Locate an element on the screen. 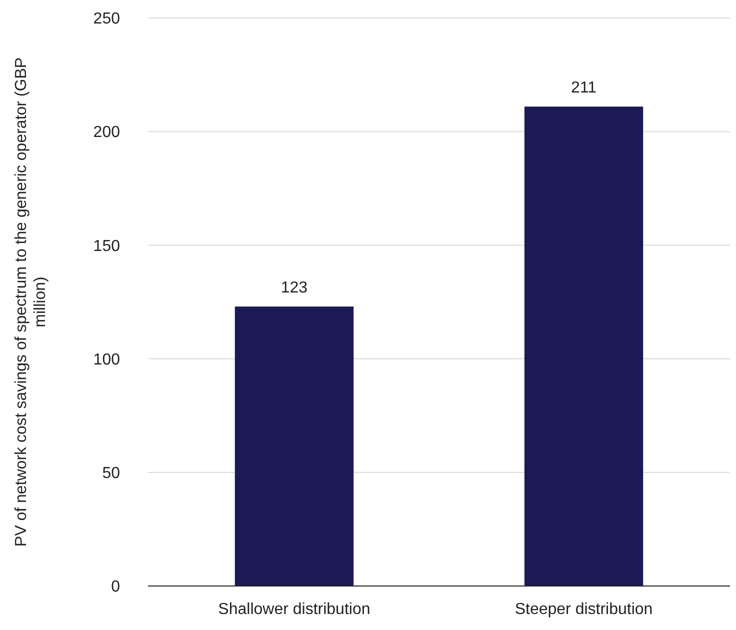 Image resolution: width=736 pixels, height=630 pixels. y-tick-label: 50 is located at coordinates (111, 473).